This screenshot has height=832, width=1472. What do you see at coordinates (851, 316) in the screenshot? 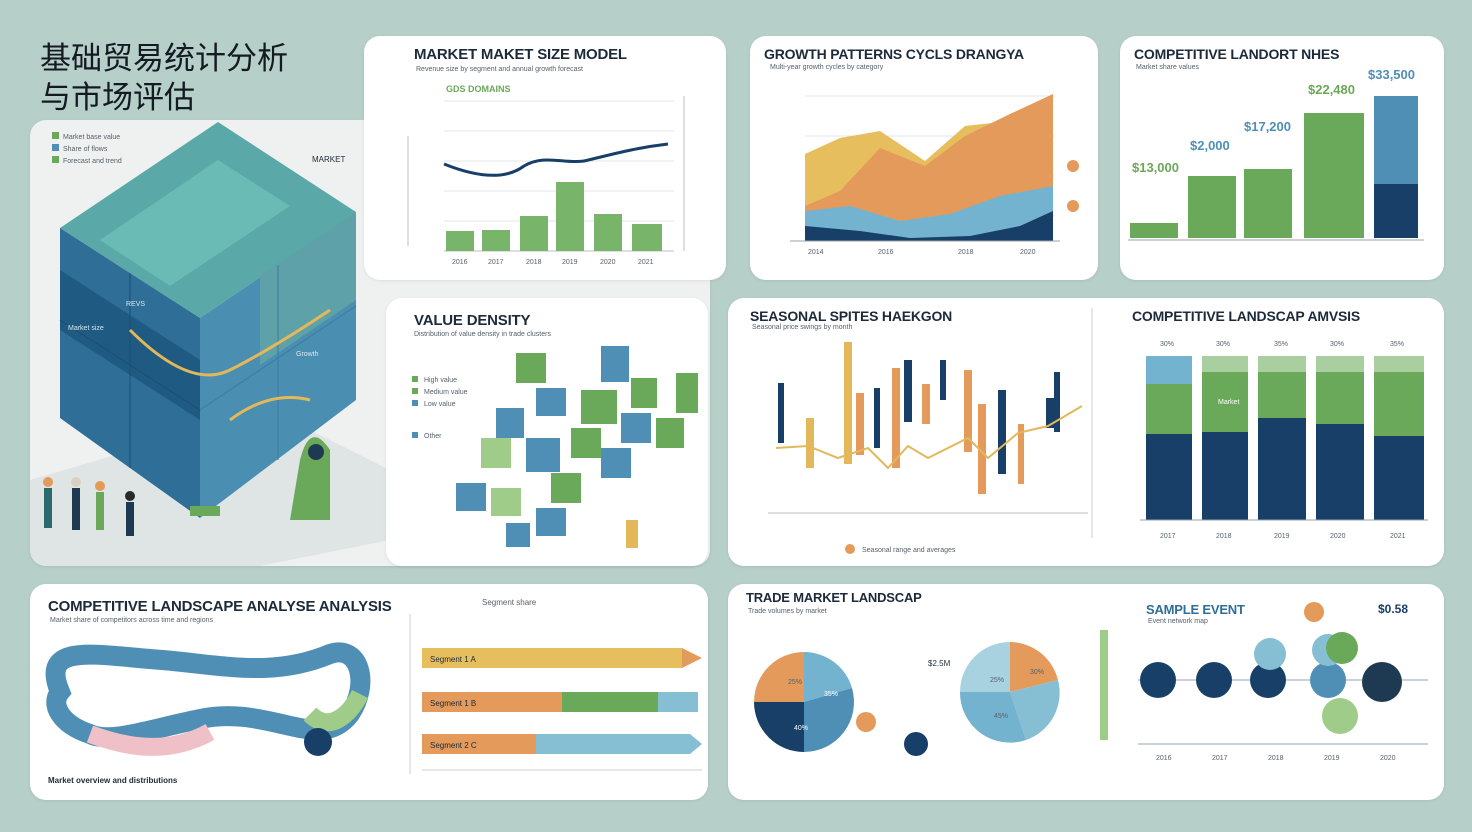
I see `seasonal-title: SEASONAL SPITES HAEKGON` at bounding box center [851, 316].